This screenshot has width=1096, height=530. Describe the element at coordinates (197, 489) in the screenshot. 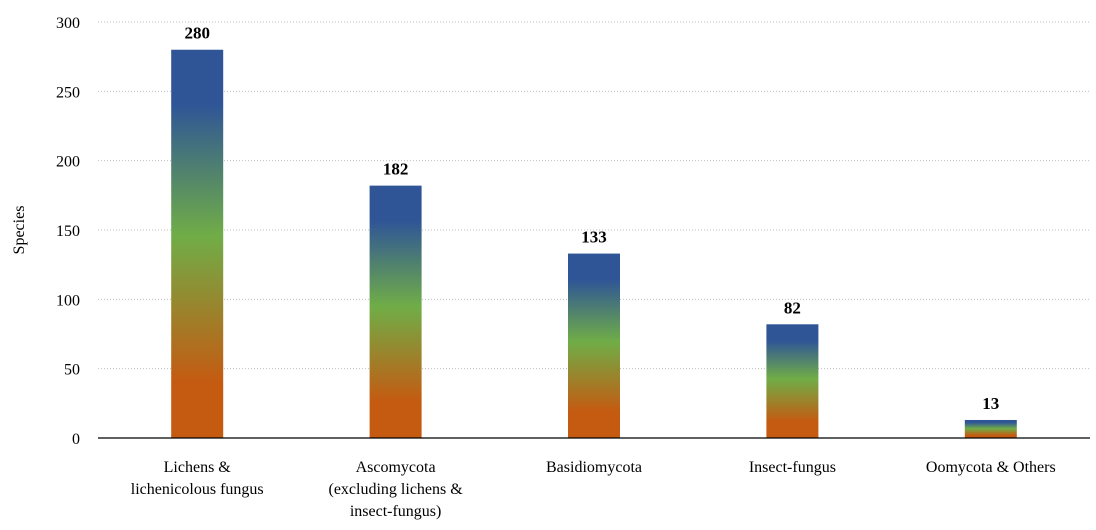

I see `x-category-label-line: lichenicolous fungus` at that location.